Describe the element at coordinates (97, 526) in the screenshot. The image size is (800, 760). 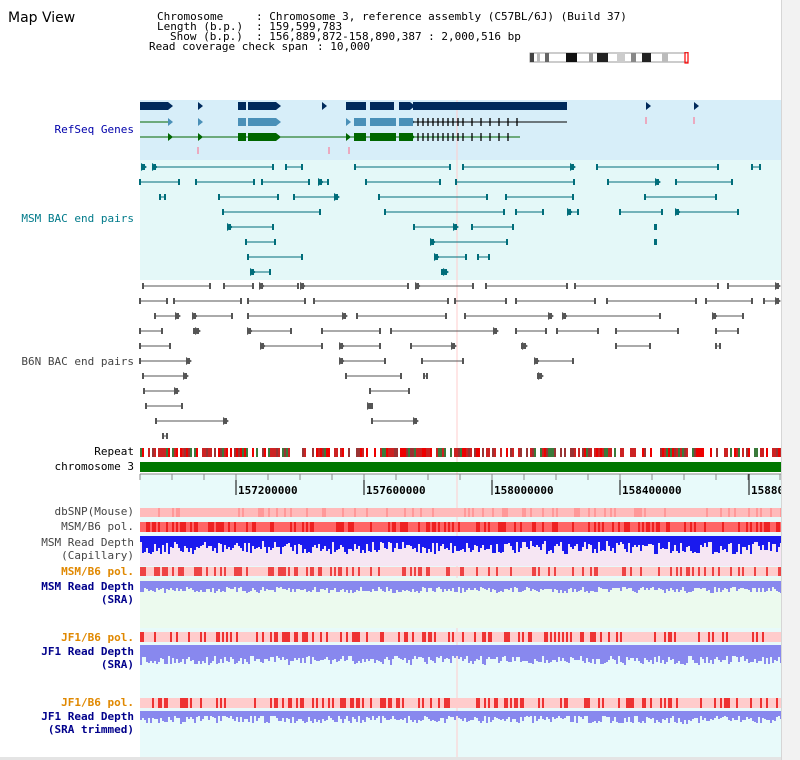
I see `track-label-msm-b6-pol: MSM/B6 pol.` at that location.